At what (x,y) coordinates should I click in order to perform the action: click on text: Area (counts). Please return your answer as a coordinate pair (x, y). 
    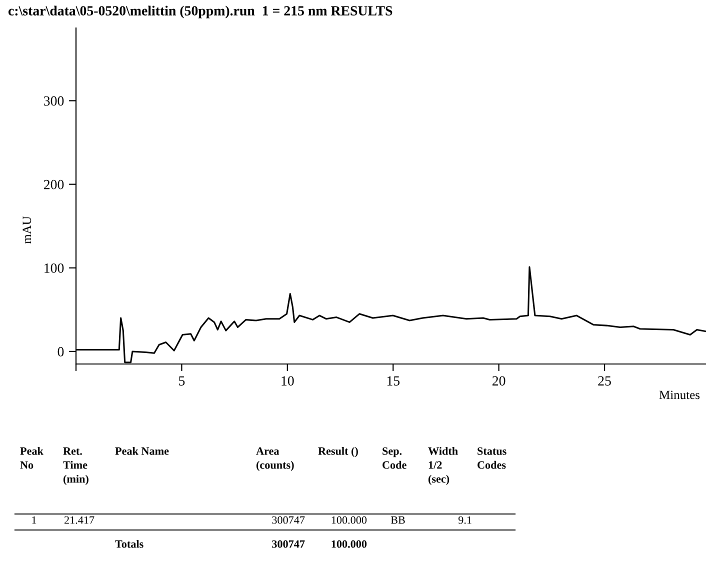
    Looking at the image, I should click on (275, 459).